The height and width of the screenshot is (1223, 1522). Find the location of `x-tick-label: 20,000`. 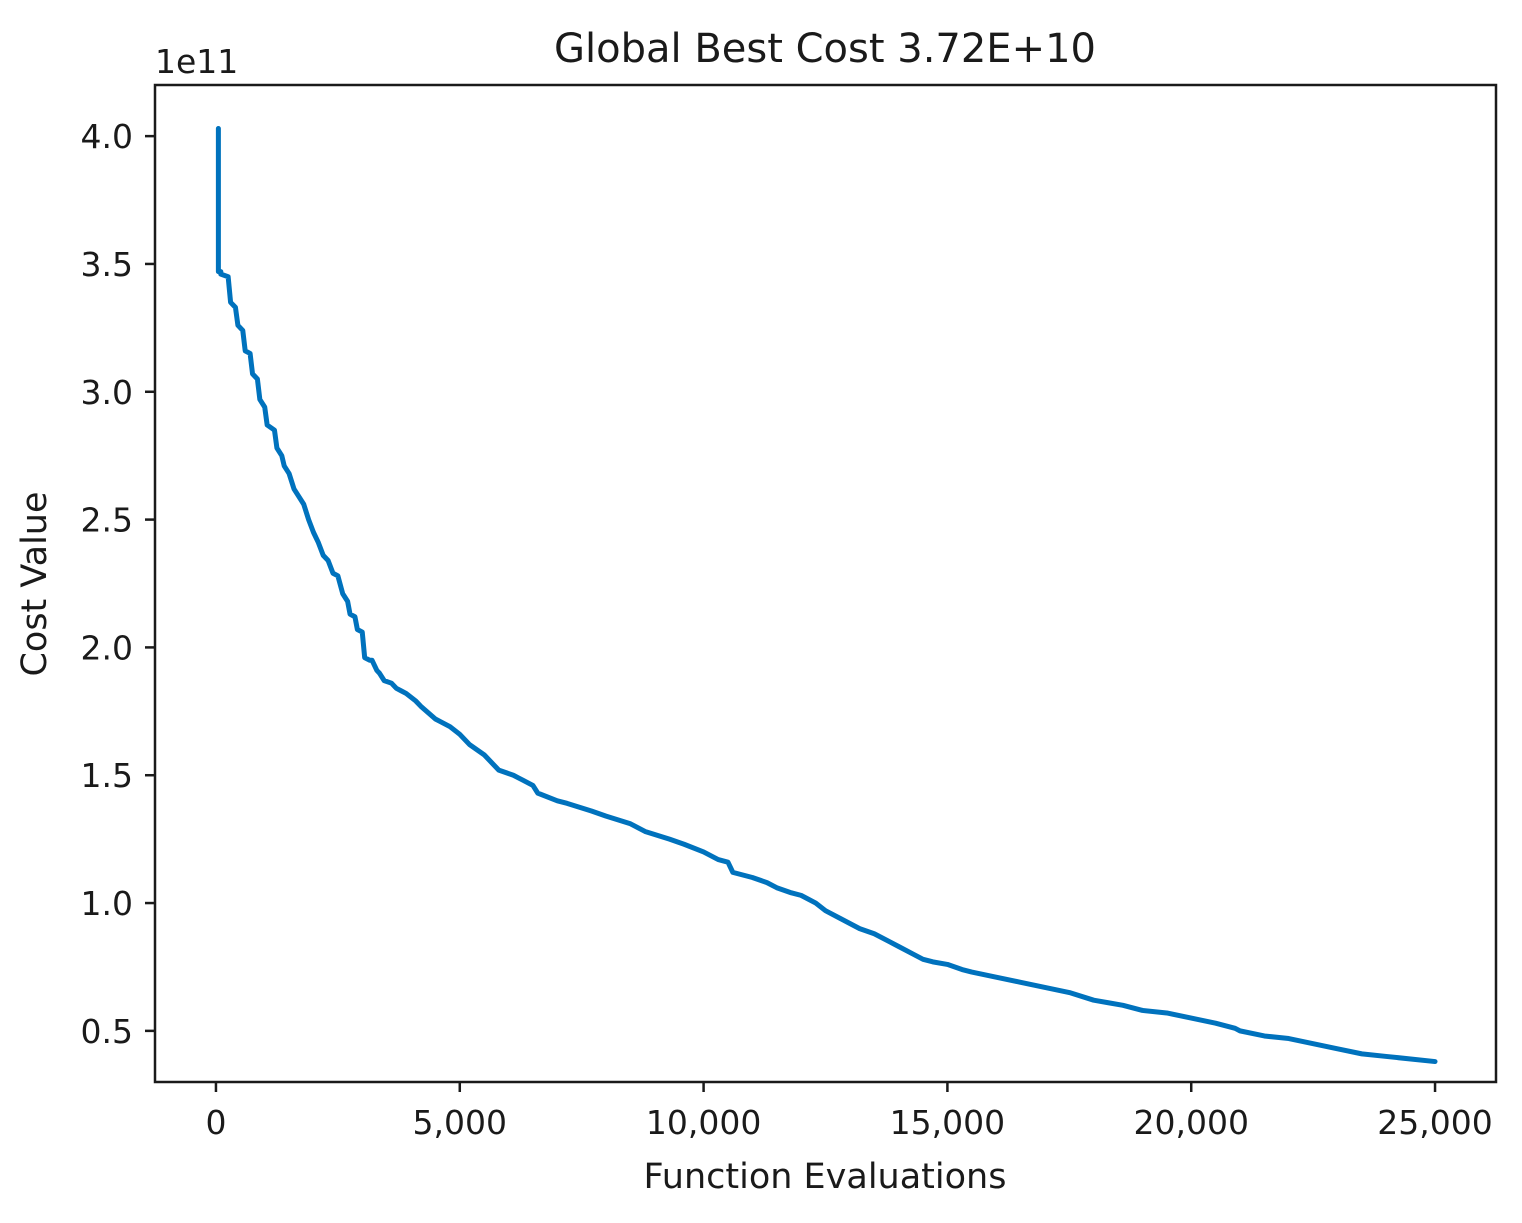

x-tick-label: 20,000 is located at coordinates (1190, 1122).